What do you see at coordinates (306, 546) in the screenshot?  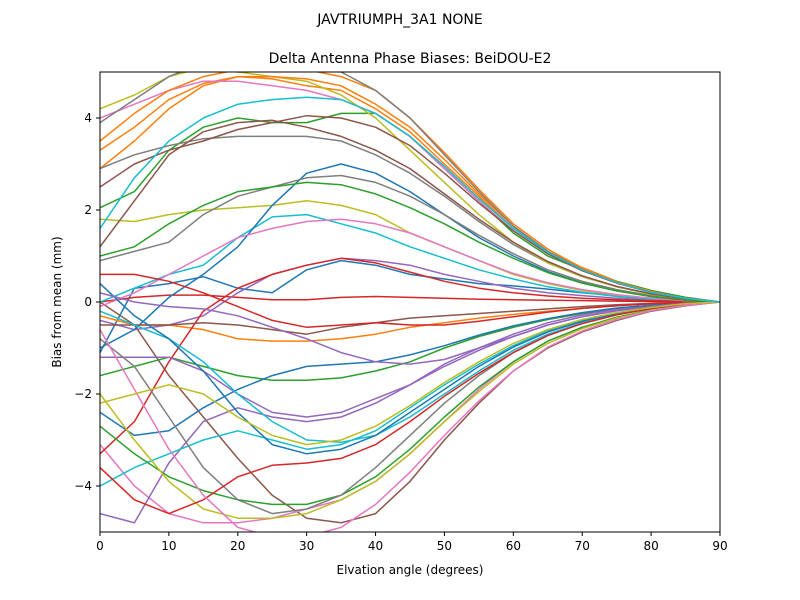 I see `x-tick-label: 30` at bounding box center [306, 546].